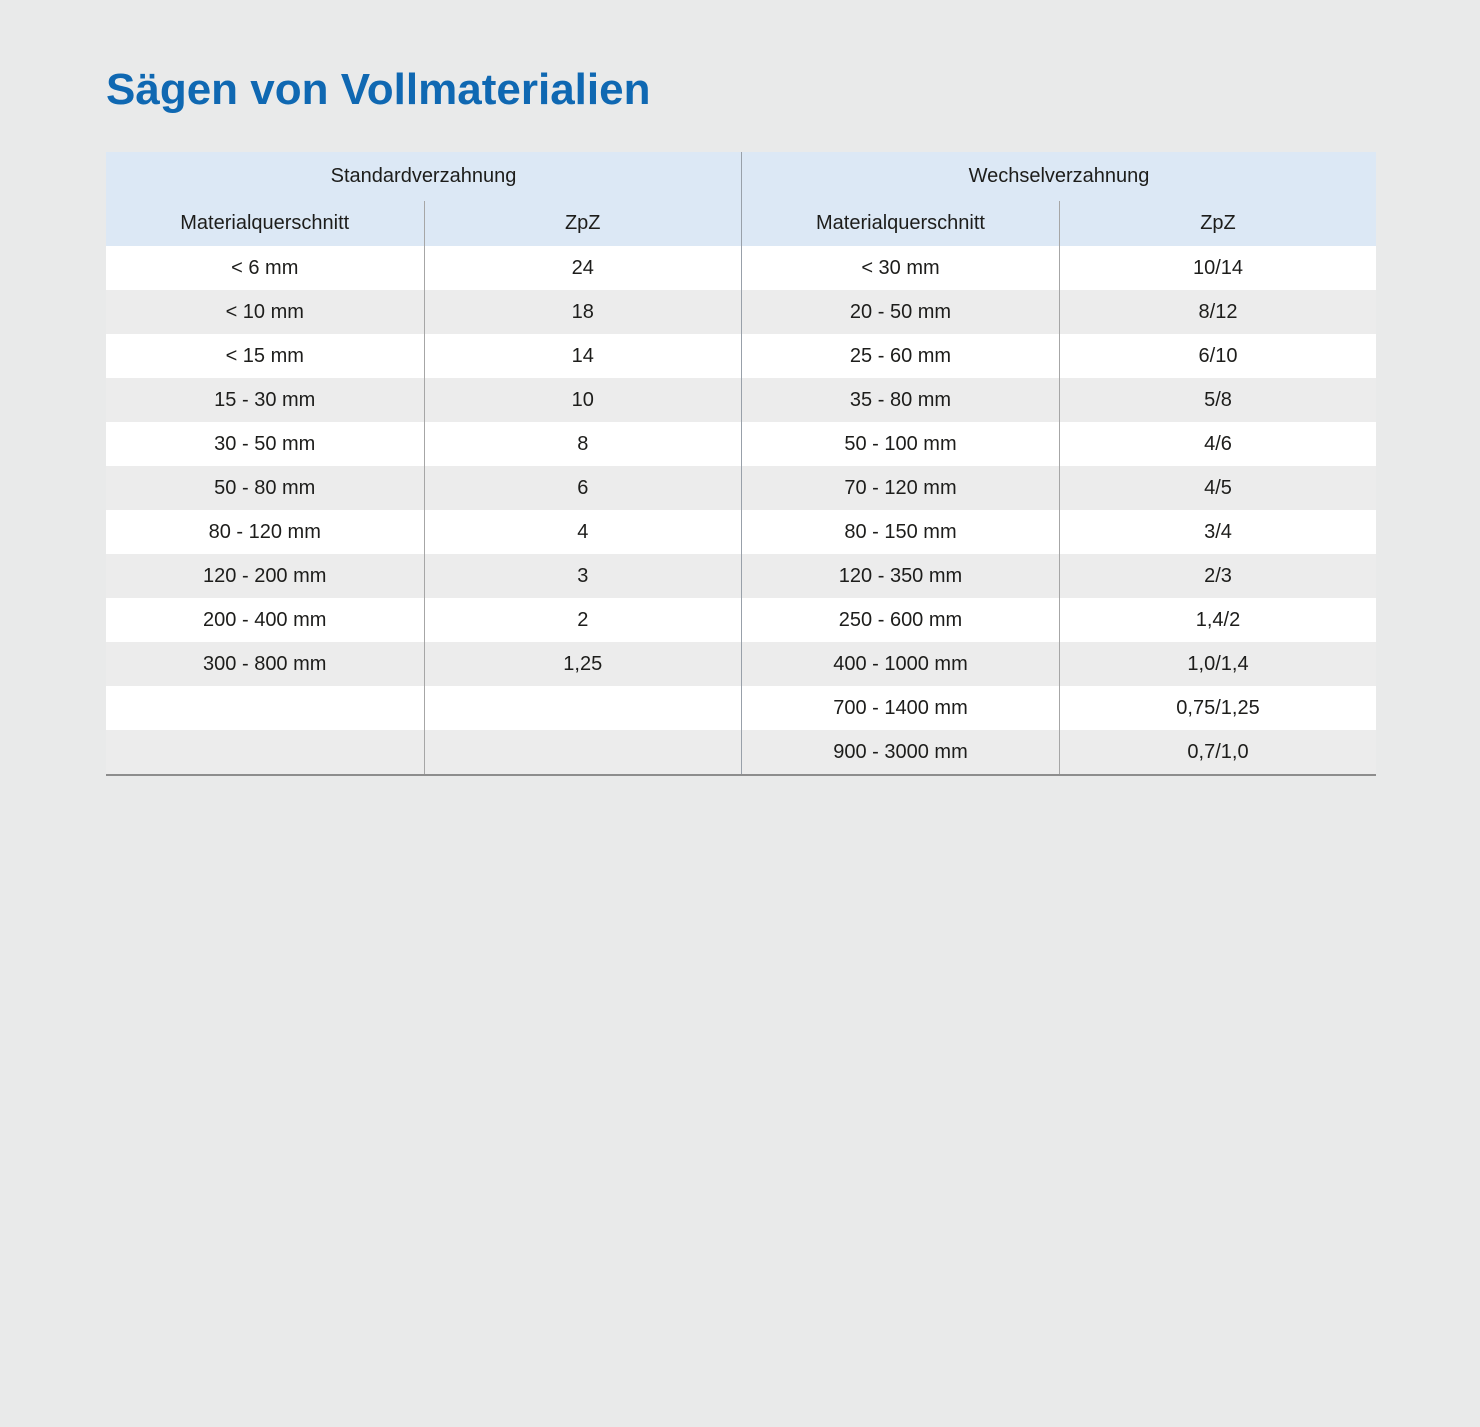 This screenshot has height=1427, width=1480. I want to click on group-header-wechselverzahnung: Wechselverzahnung, so click(1059, 176).